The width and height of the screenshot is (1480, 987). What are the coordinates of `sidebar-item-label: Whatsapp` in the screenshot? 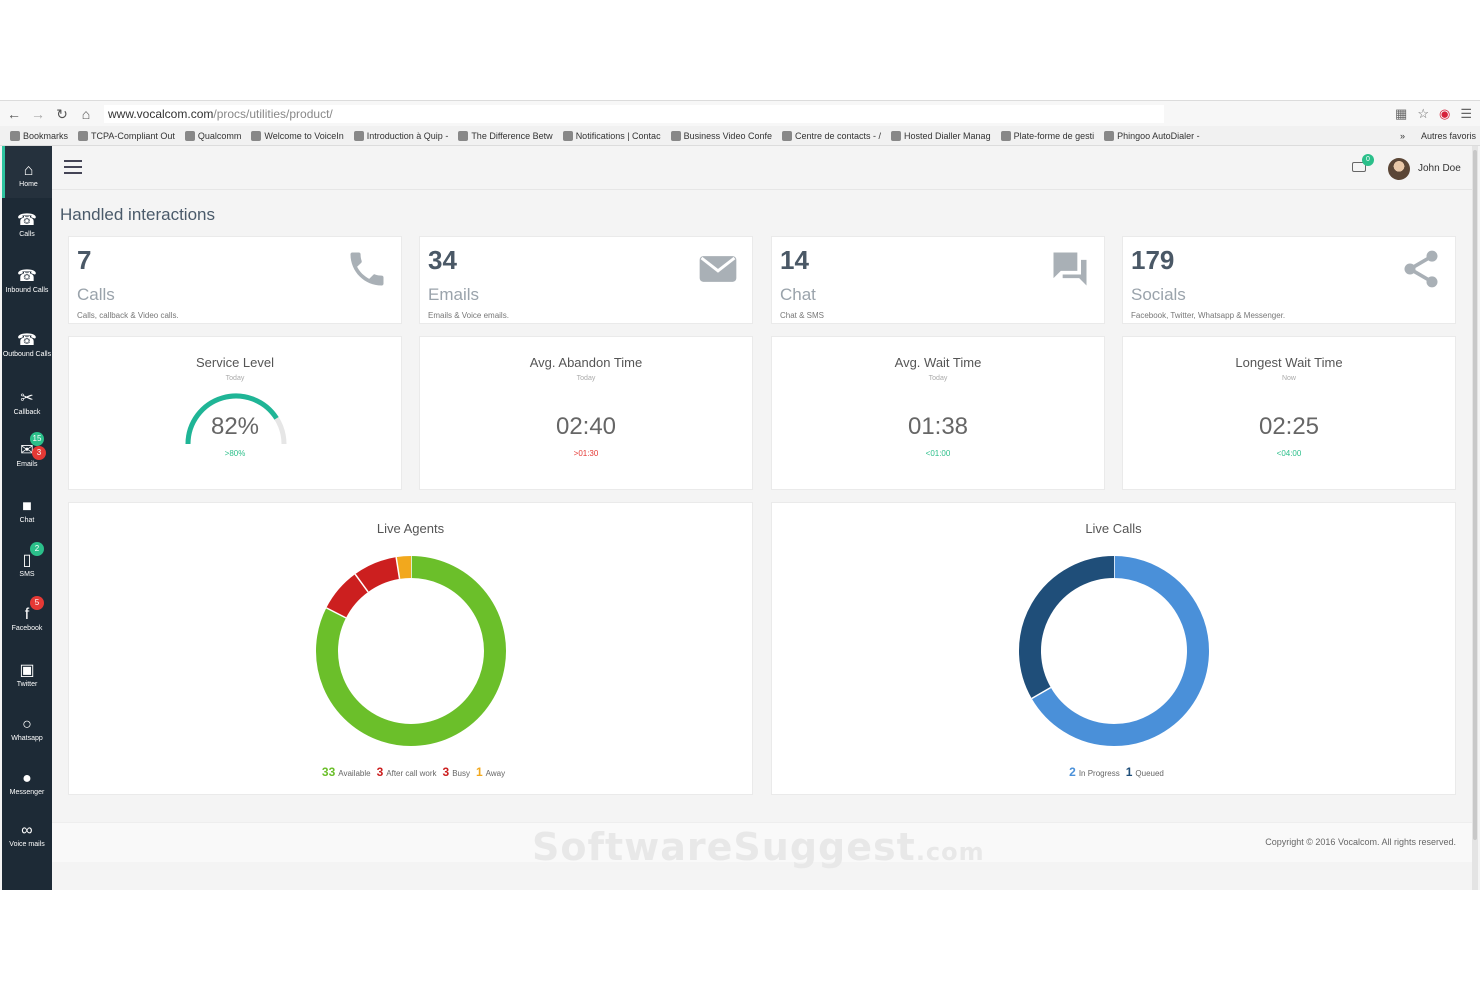 It's located at (27, 738).